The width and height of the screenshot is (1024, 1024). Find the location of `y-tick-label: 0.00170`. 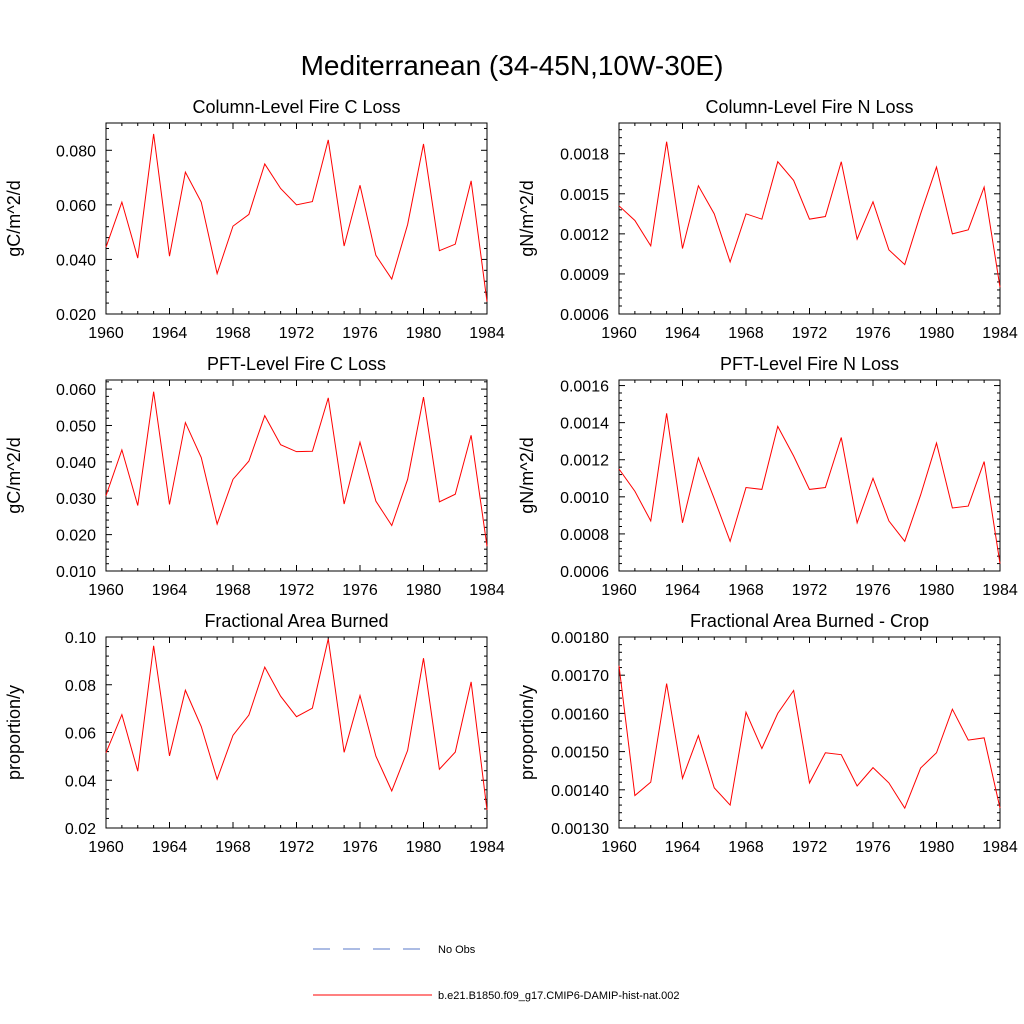

y-tick-label: 0.00170 is located at coordinates (580, 676).